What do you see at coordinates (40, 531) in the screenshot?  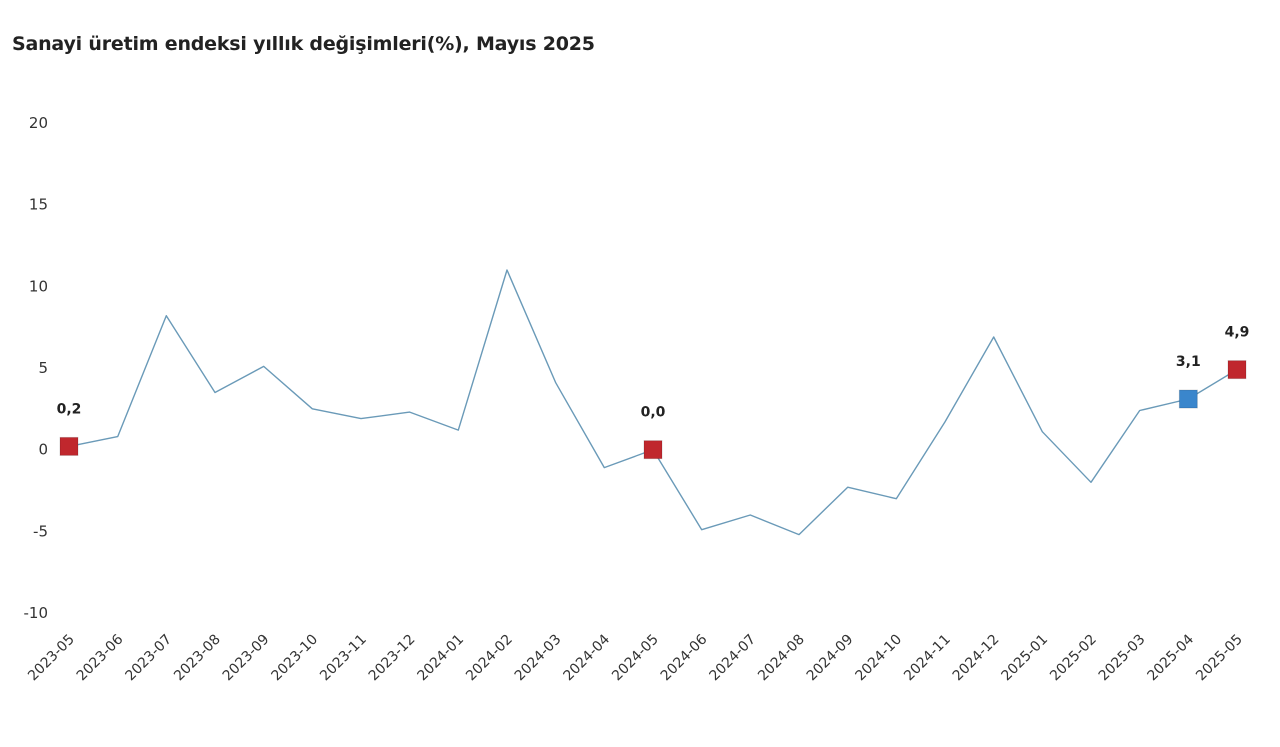 I see `y-tick-label: -5` at bounding box center [40, 531].